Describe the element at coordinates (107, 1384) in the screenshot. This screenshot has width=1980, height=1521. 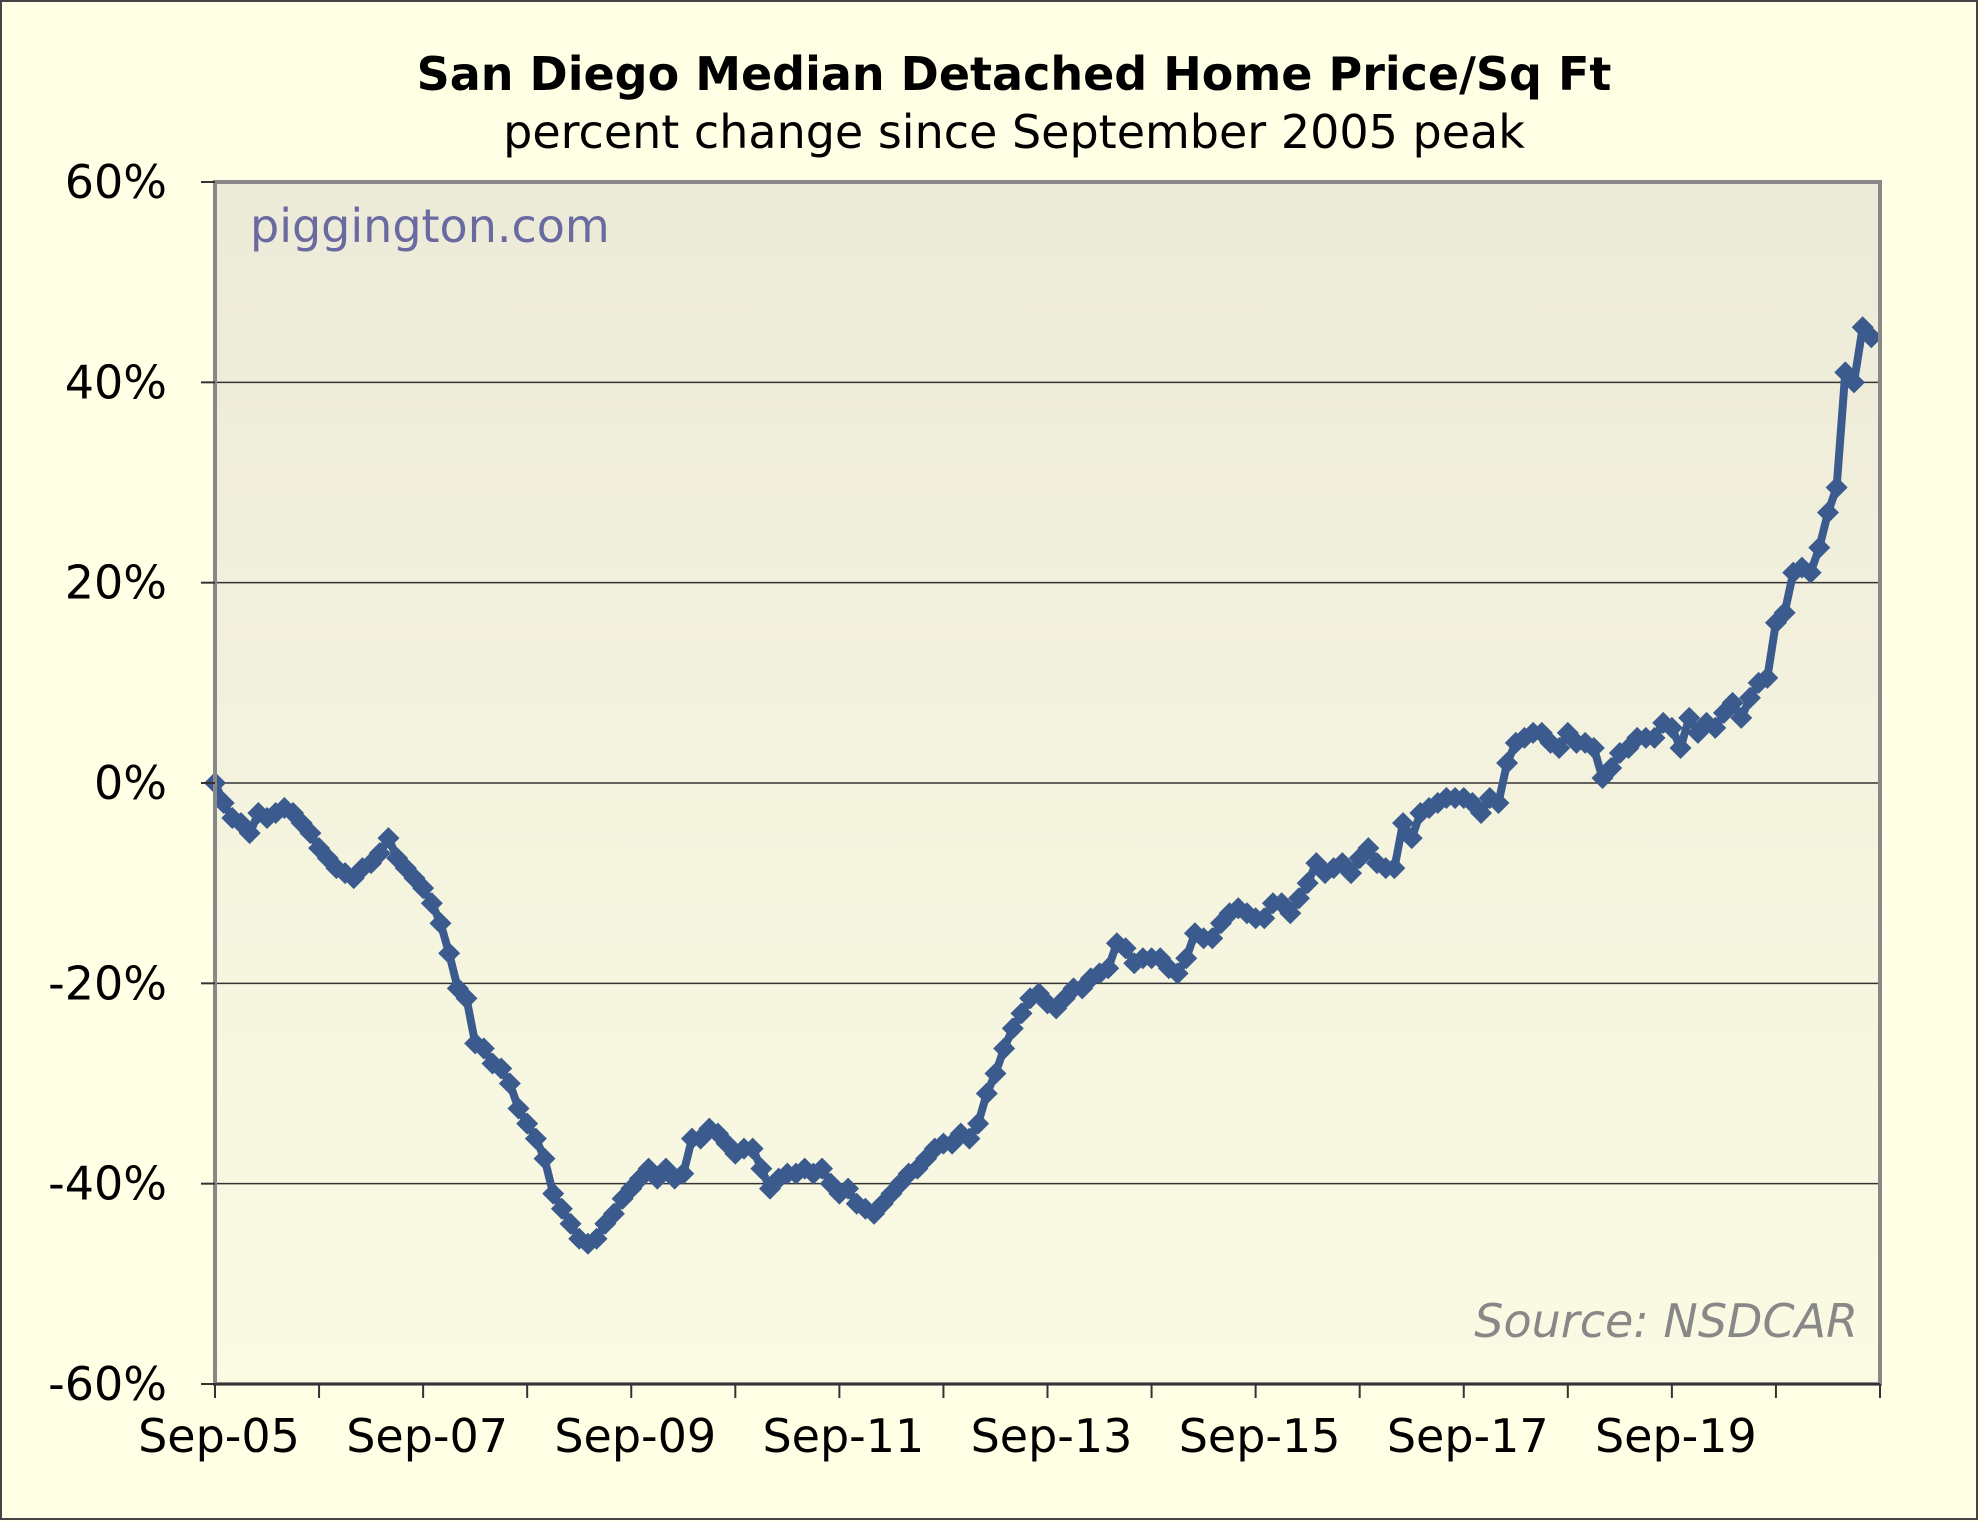
I see `y-tick-label: -60%` at that location.